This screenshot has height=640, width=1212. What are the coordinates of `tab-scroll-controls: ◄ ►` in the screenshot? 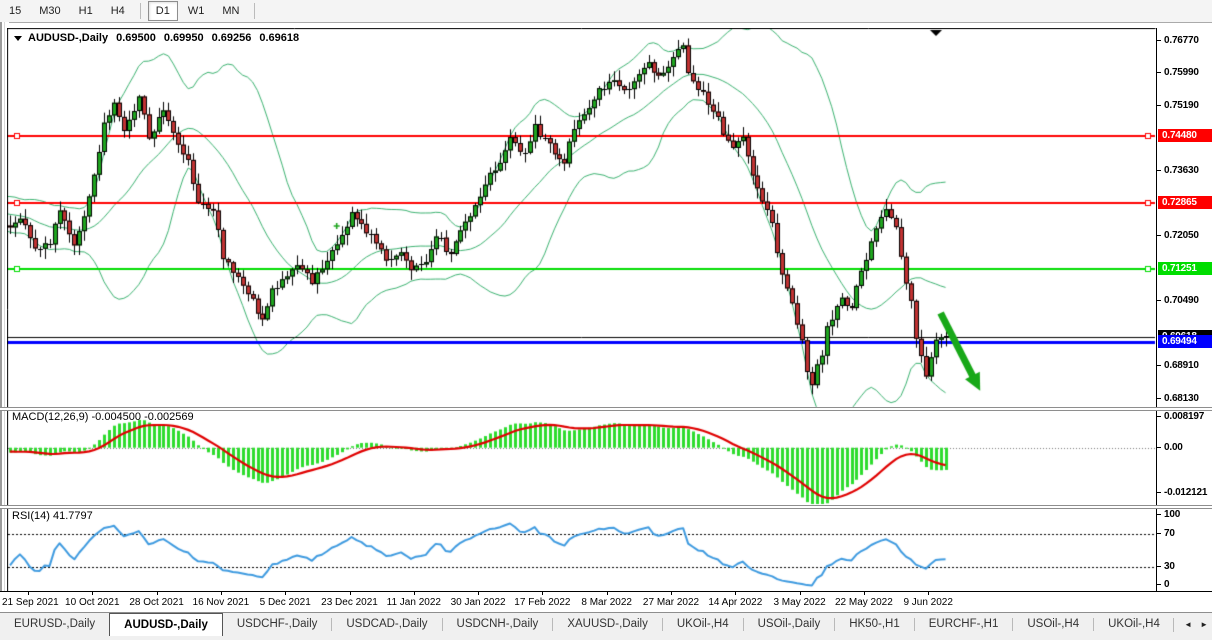 It's located at (1190, 625).